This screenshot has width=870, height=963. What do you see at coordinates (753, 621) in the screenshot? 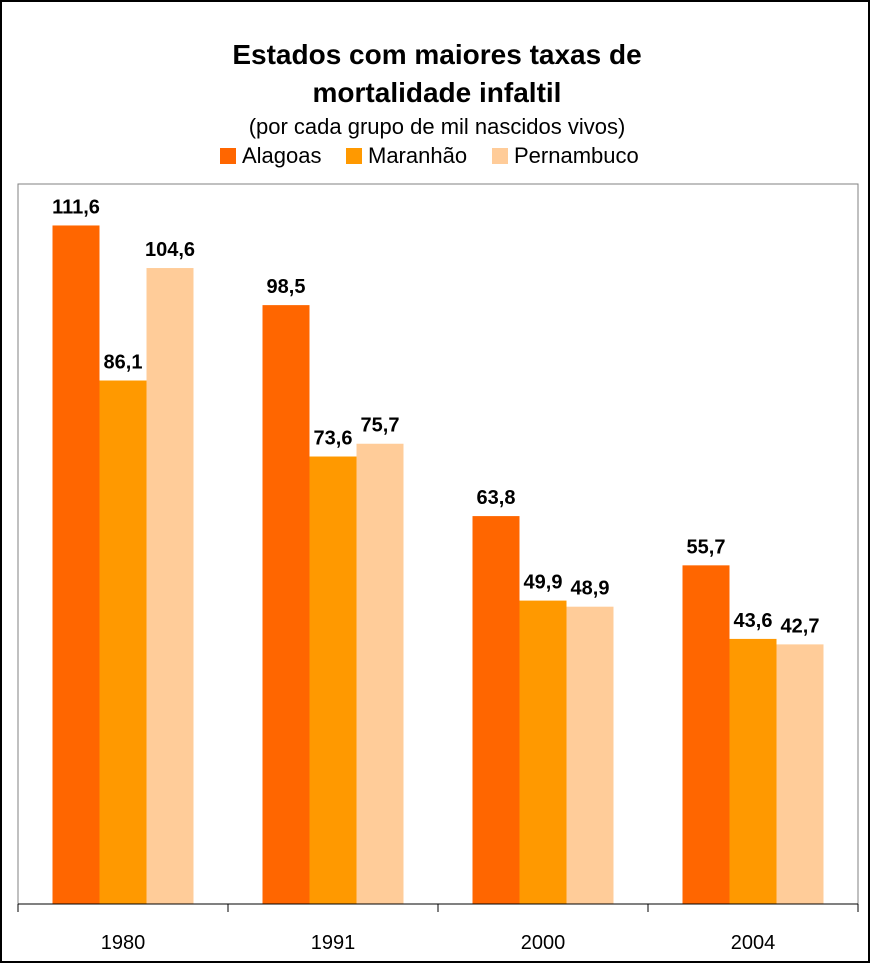
I see `data-label-2004-2: 43,6` at bounding box center [753, 621].